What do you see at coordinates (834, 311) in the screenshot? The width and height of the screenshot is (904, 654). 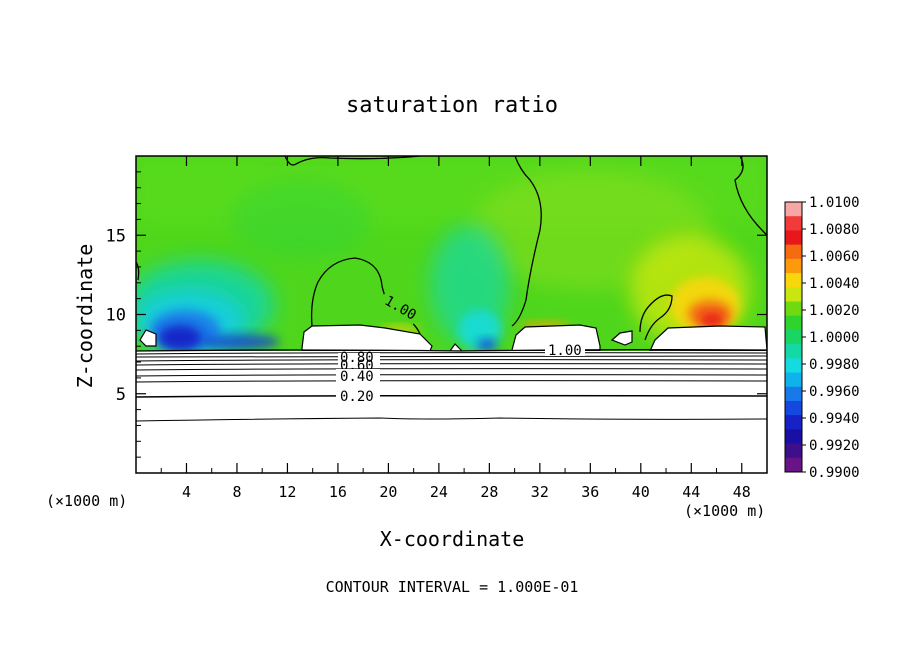 I see `colorbar-label: 1.0020` at bounding box center [834, 311].